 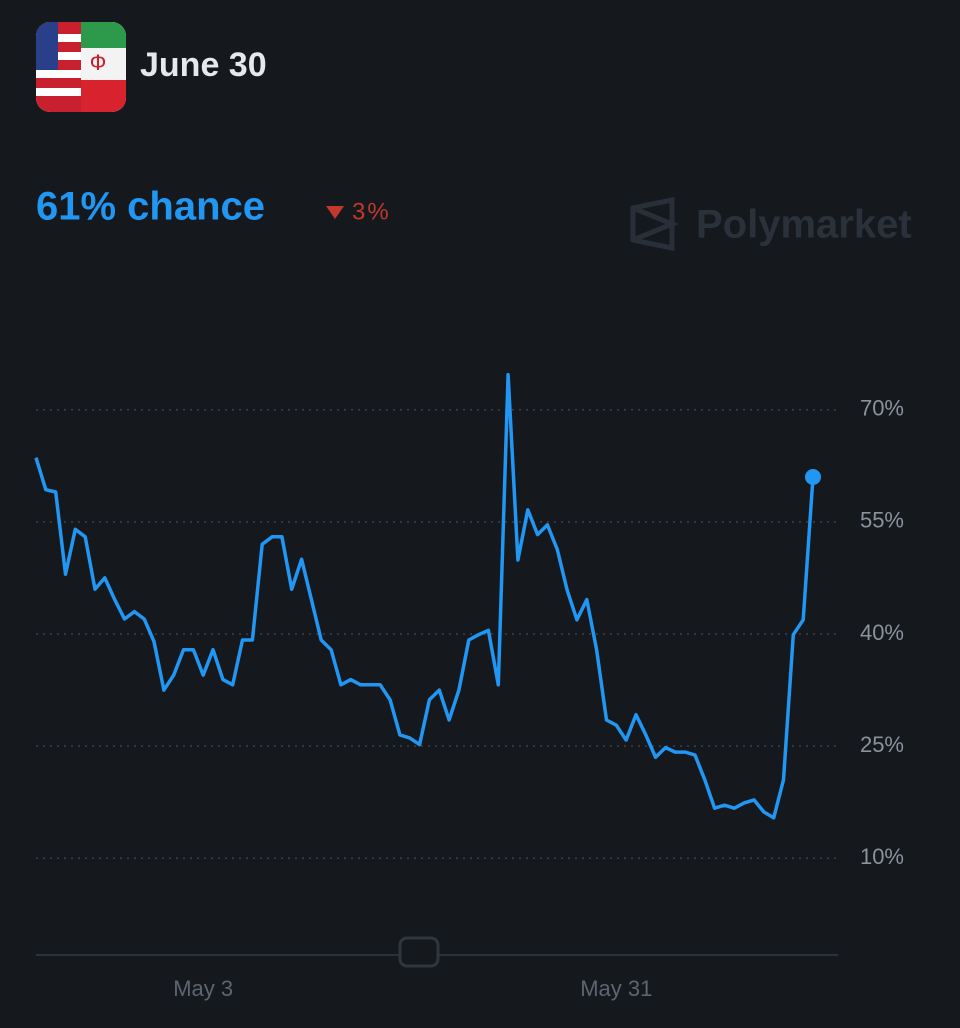 I want to click on svg-text: Ф, so click(x=98, y=62).